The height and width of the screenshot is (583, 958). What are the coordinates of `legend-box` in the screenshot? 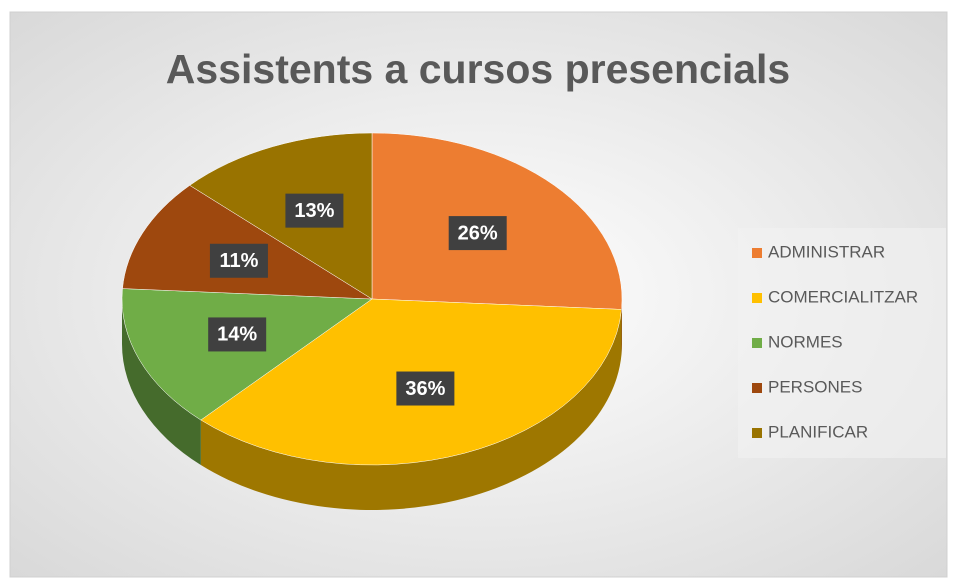 It's located at (842, 343).